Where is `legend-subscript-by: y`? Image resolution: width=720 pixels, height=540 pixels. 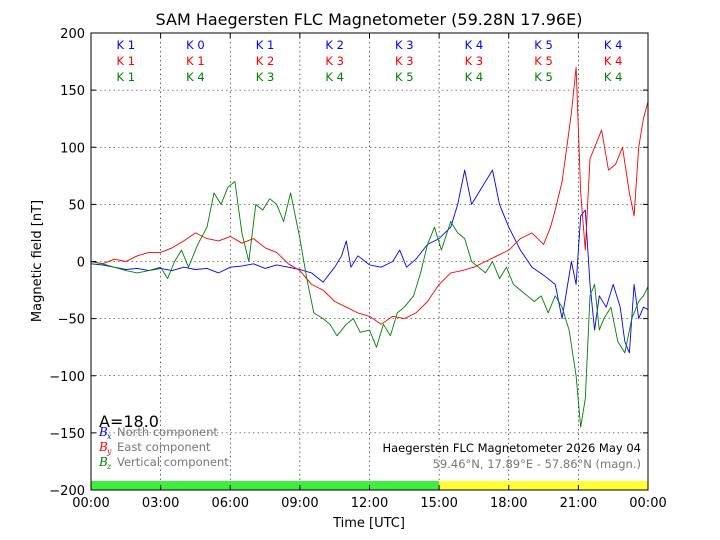
legend-subscript-by: y is located at coordinates (109, 451).